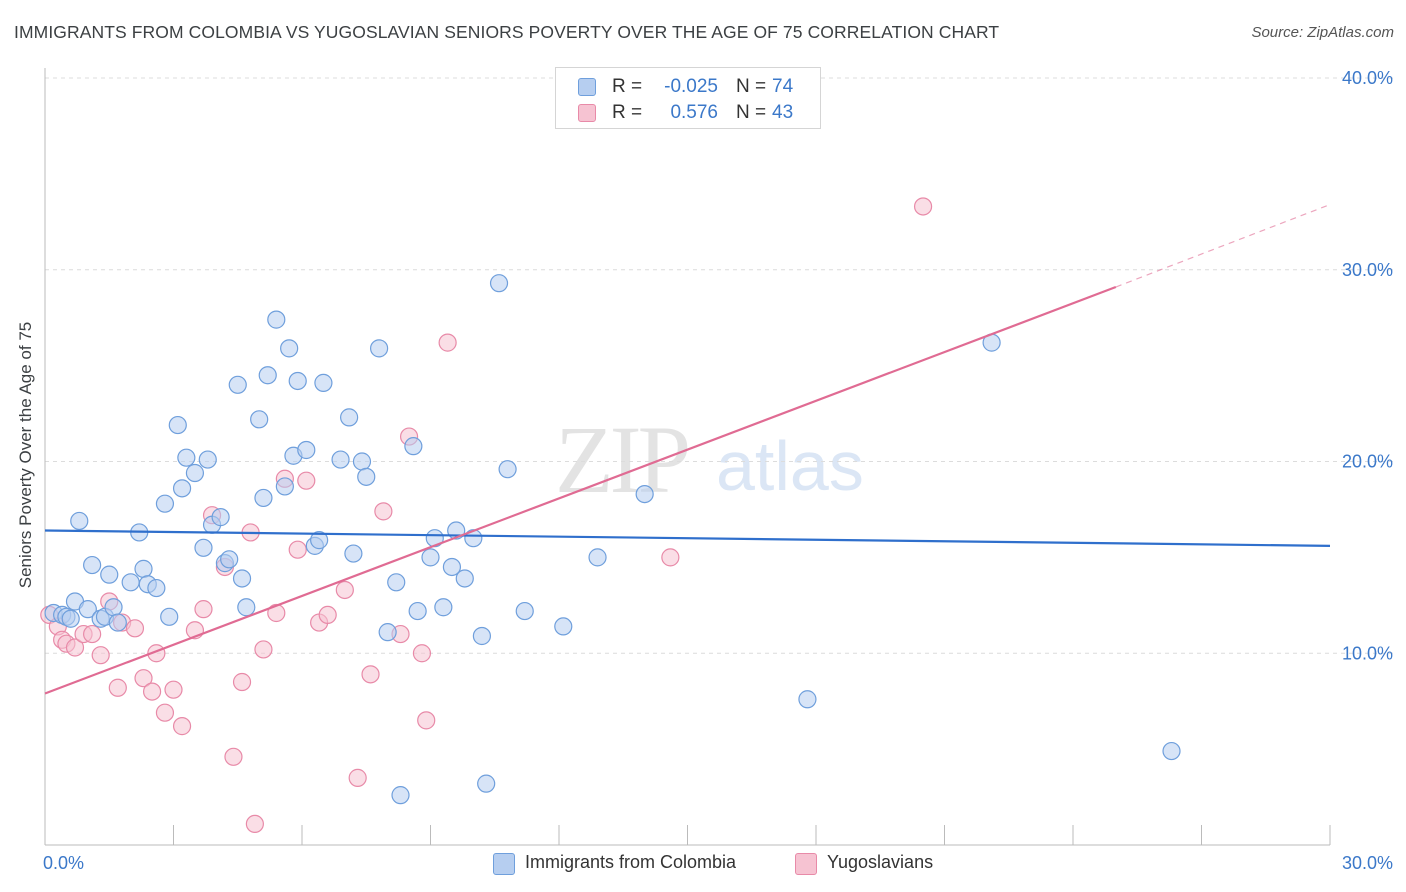  Describe the element at coordinates (25, 455) in the screenshot. I see `y-axis-label: Seniors Poverty Over the Age of 75` at that location.